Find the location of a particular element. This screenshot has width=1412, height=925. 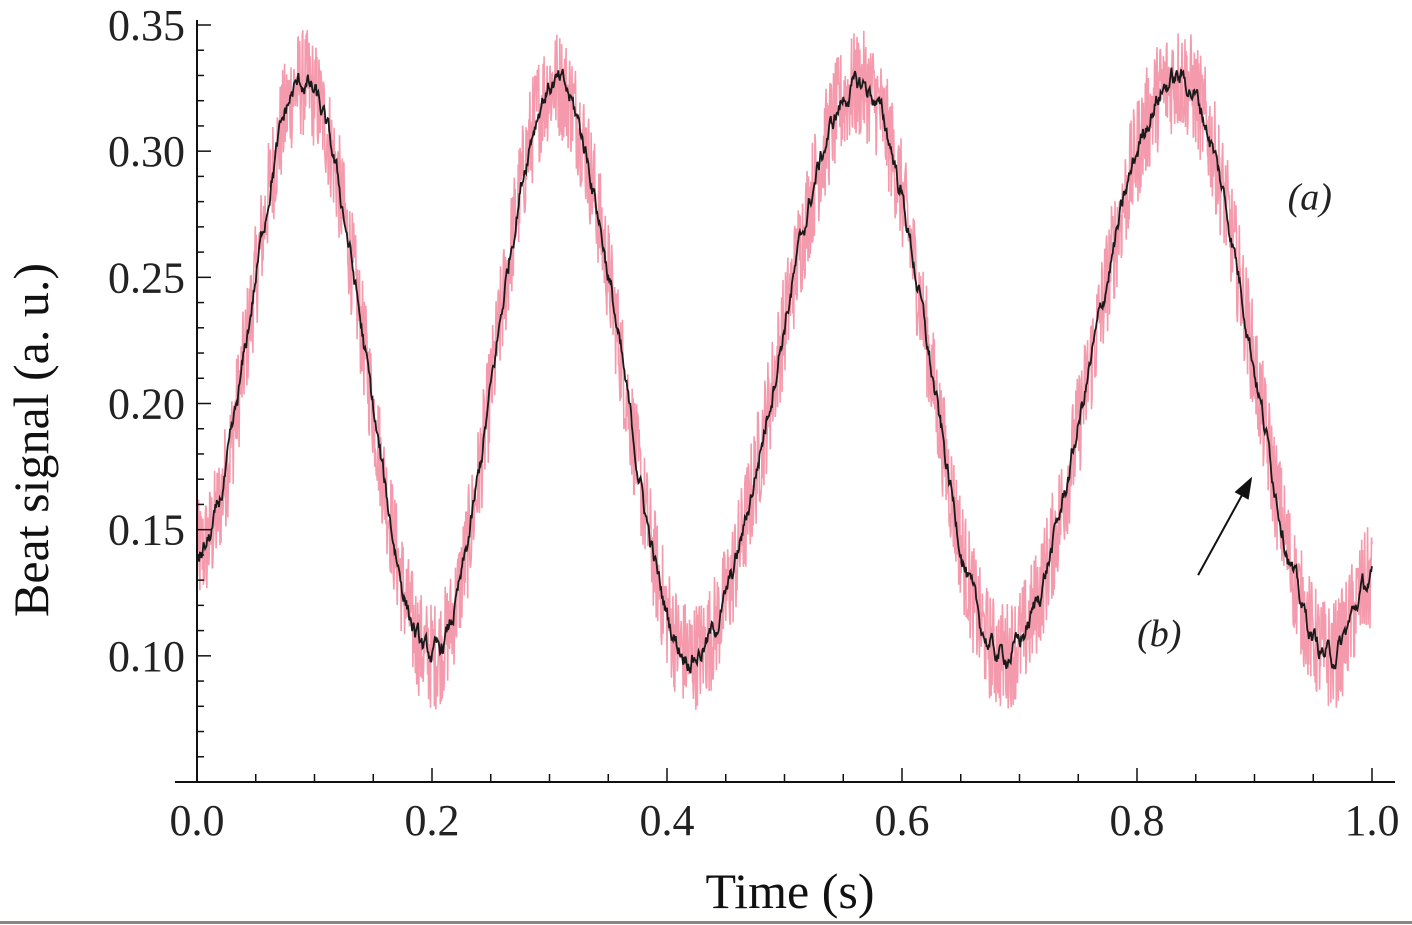

arrowhead-icon is located at coordinates (1243, 488).